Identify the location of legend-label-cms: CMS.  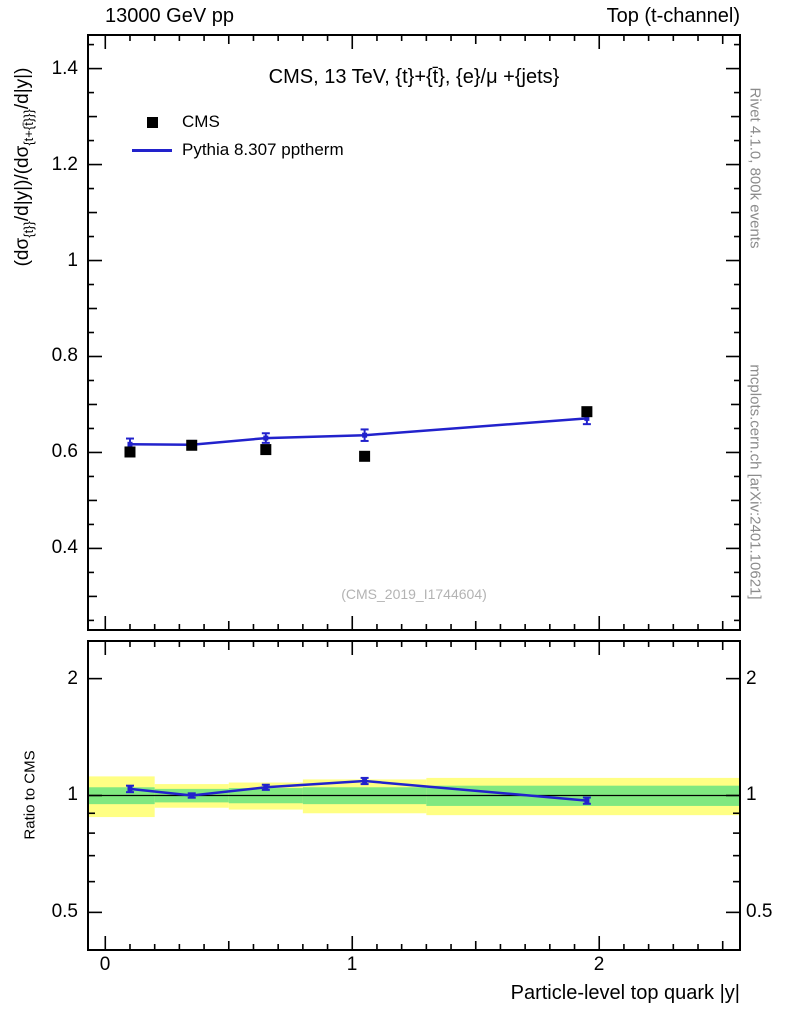
(201, 121).